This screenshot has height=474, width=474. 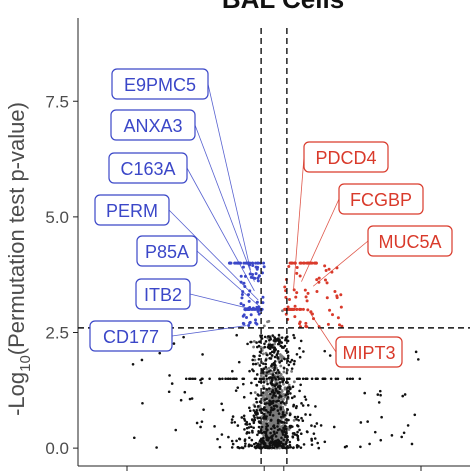 I want to click on y-axis-label: -Log10(Permutation test p-value), so click(x=19, y=259).